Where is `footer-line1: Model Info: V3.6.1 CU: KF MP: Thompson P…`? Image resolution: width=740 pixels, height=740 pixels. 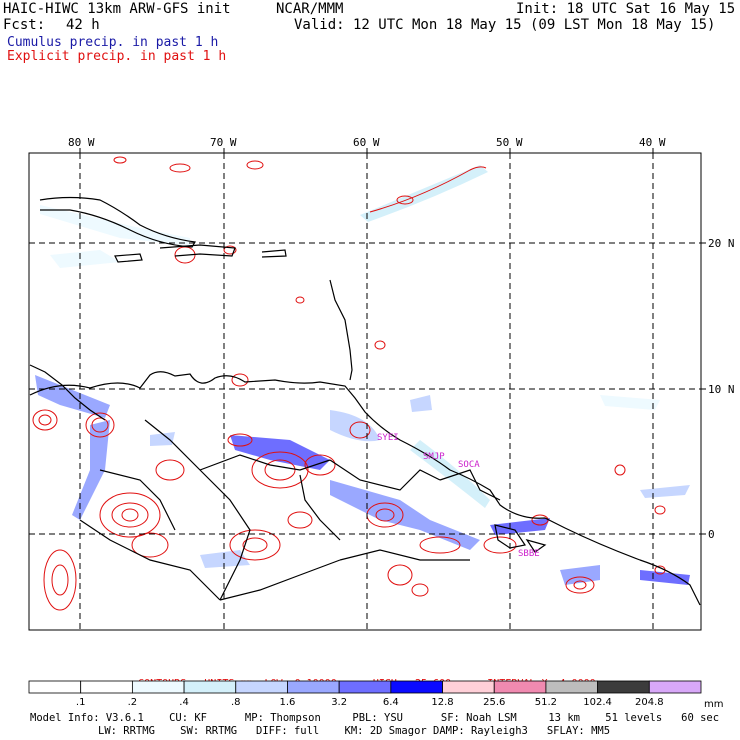
footer-line1: Model Info: V3.6.1 CU: KF MP: Thompson P… is located at coordinates (375, 718).